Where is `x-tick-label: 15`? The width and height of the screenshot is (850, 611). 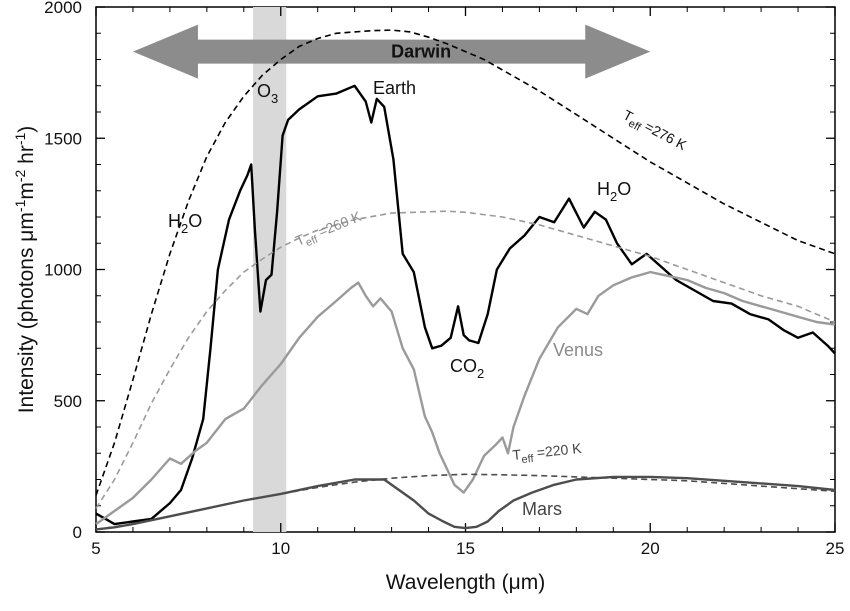 x-tick-label: 15 is located at coordinates (465, 548).